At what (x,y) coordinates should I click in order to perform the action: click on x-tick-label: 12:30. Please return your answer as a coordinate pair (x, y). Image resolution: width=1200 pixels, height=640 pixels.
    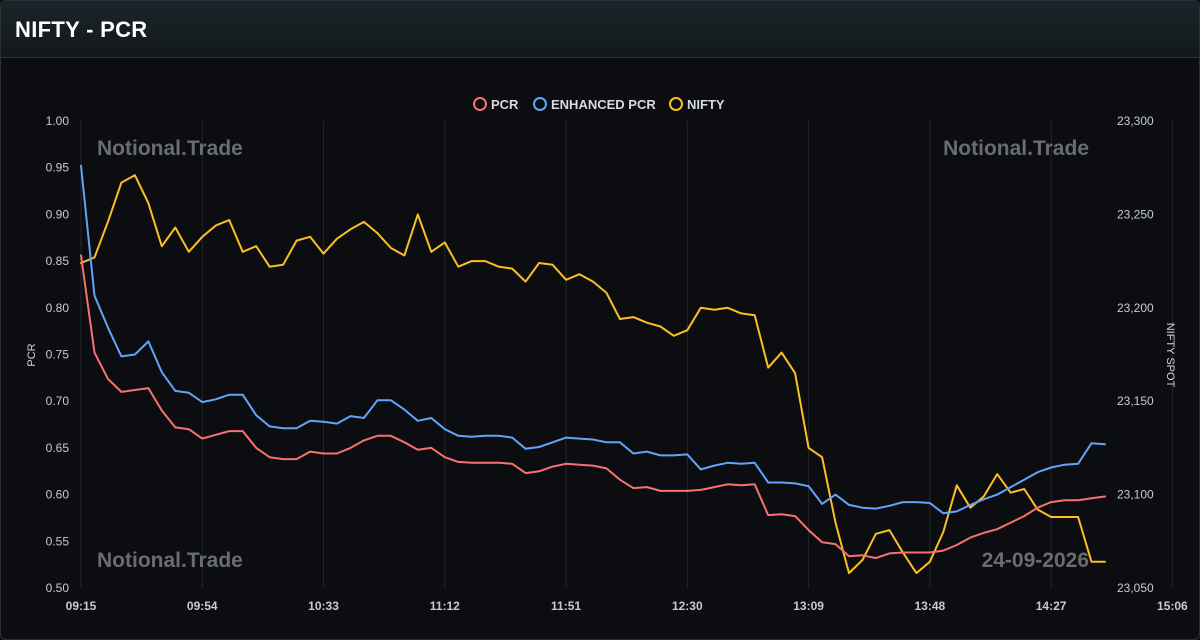
    Looking at the image, I should click on (687, 606).